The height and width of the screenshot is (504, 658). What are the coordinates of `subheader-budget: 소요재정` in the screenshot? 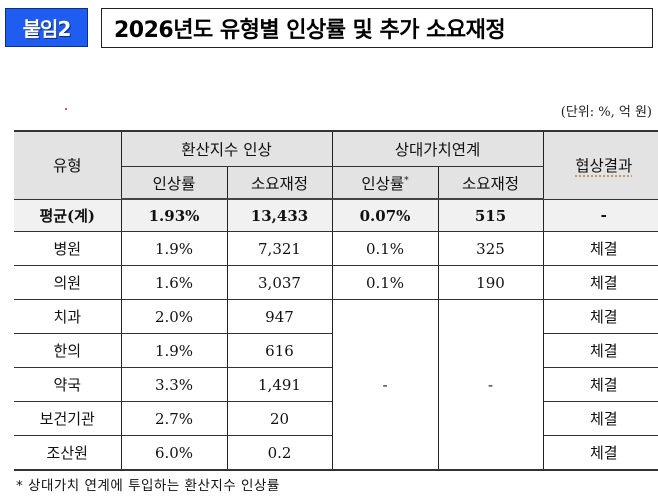 It's located at (279, 183).